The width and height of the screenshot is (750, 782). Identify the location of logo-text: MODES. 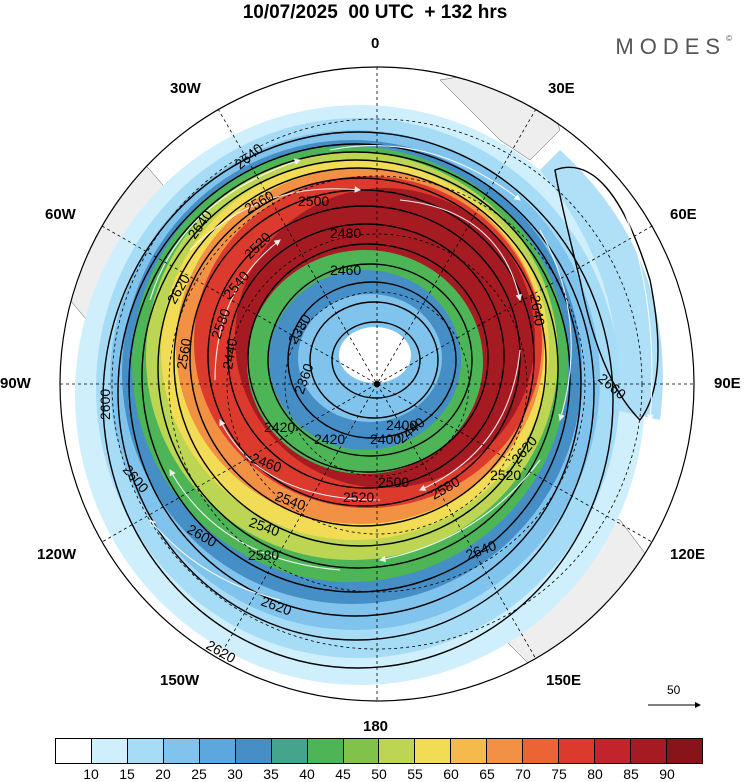
(671, 46).